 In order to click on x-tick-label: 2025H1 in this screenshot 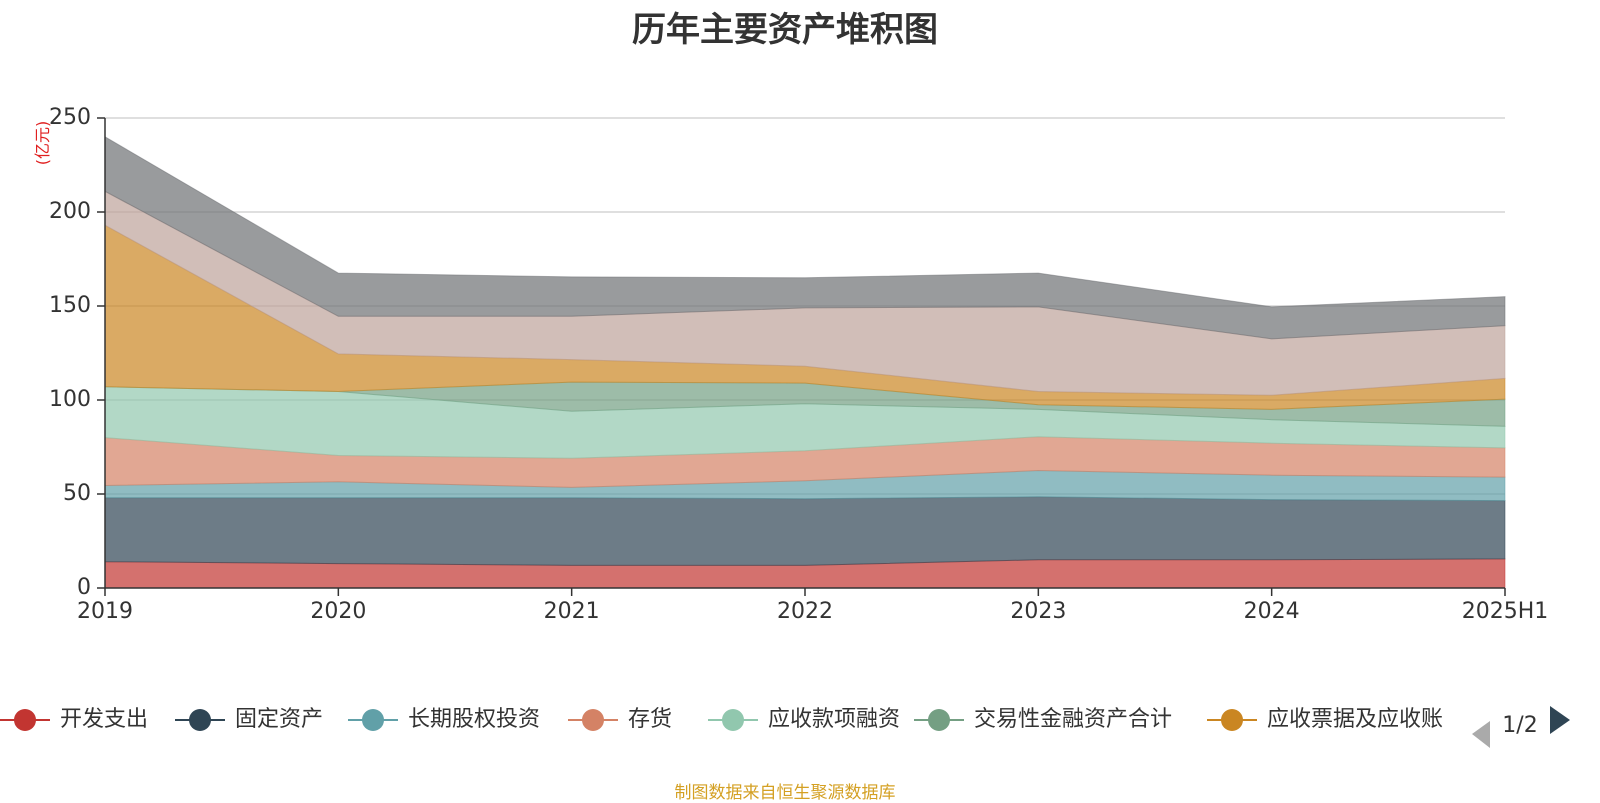, I will do `click(1505, 611)`.